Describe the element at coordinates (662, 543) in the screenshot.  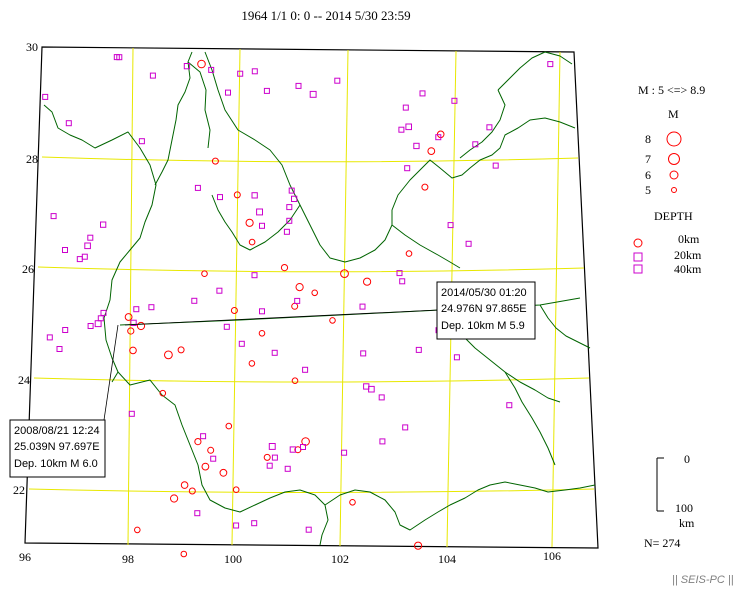
I see `event-count: N= 274` at that location.